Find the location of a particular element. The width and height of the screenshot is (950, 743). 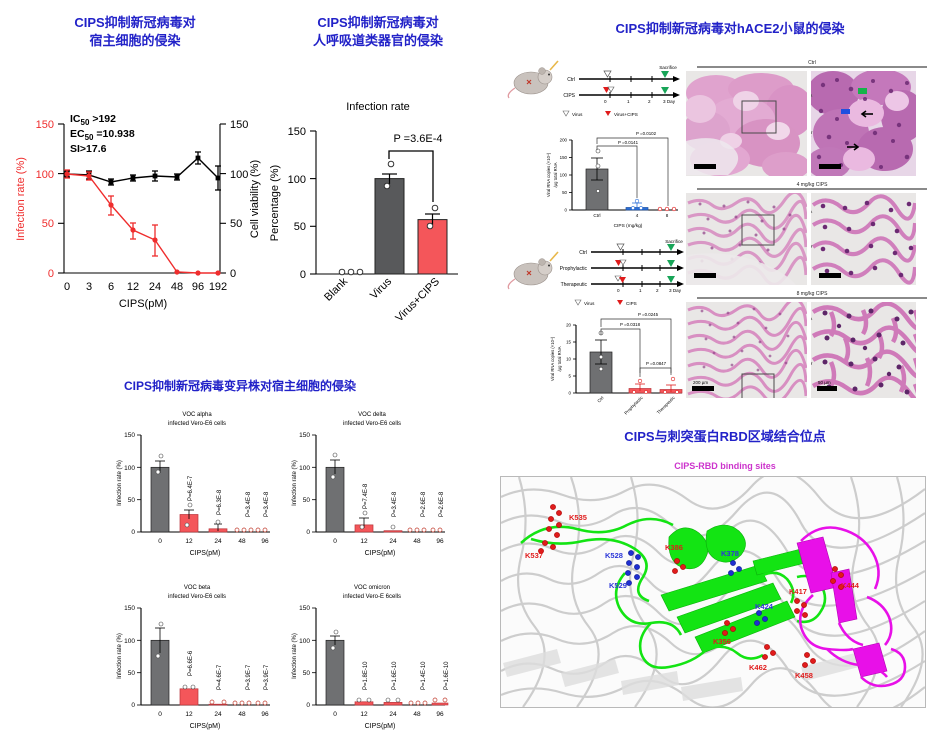

tl1-row-ctrl: Ctrl is located at coordinates (571, 80).